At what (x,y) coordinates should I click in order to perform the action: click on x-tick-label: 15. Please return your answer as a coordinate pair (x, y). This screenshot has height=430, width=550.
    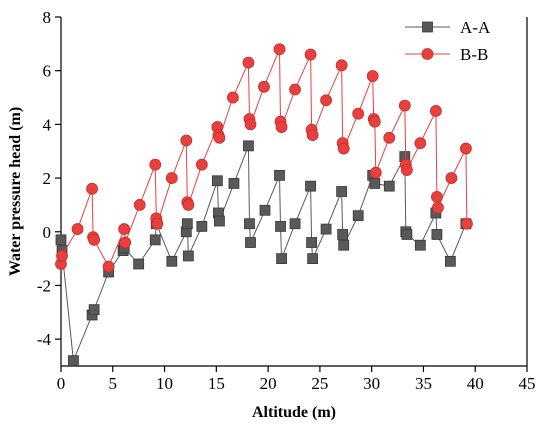
    Looking at the image, I should click on (216, 383).